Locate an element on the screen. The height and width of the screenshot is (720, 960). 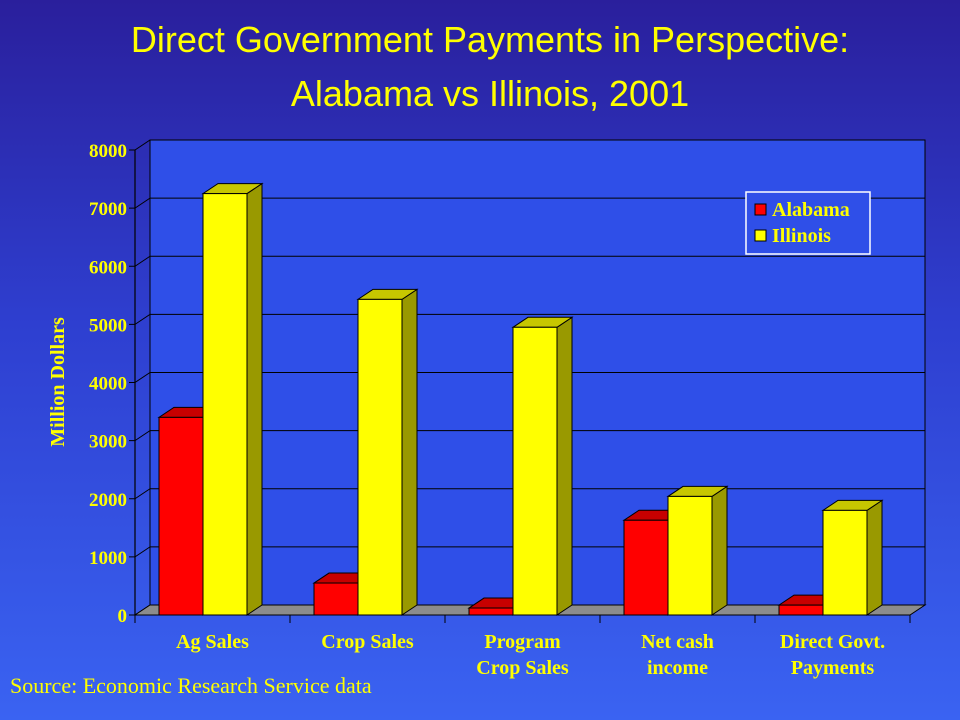
y-tick-label: 7000 is located at coordinates (108, 209).